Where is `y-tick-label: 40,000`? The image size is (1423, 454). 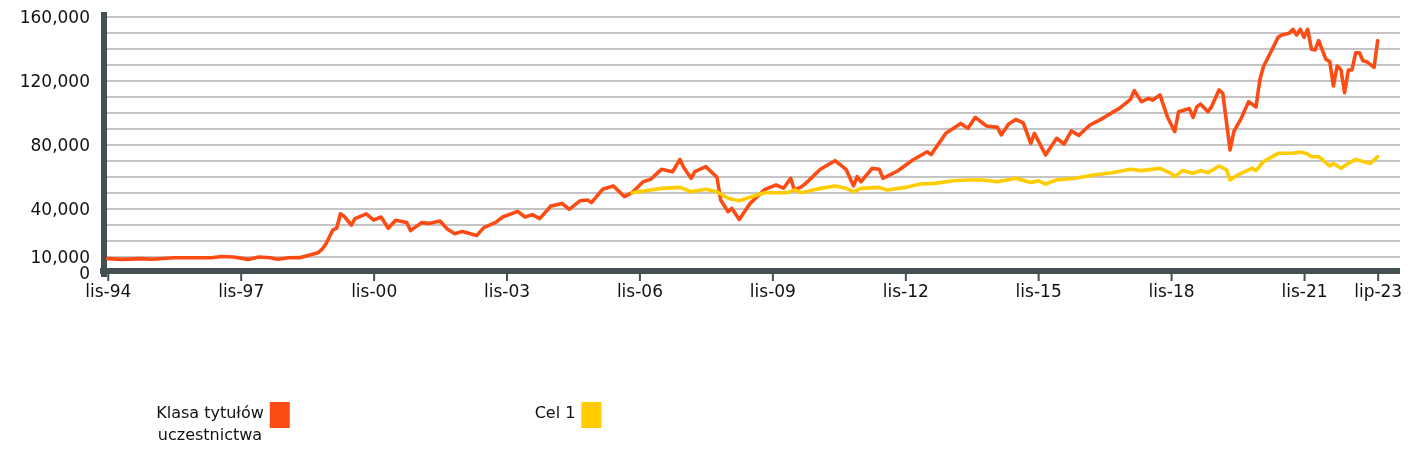
y-tick-label: 40,000 is located at coordinates (60, 208).